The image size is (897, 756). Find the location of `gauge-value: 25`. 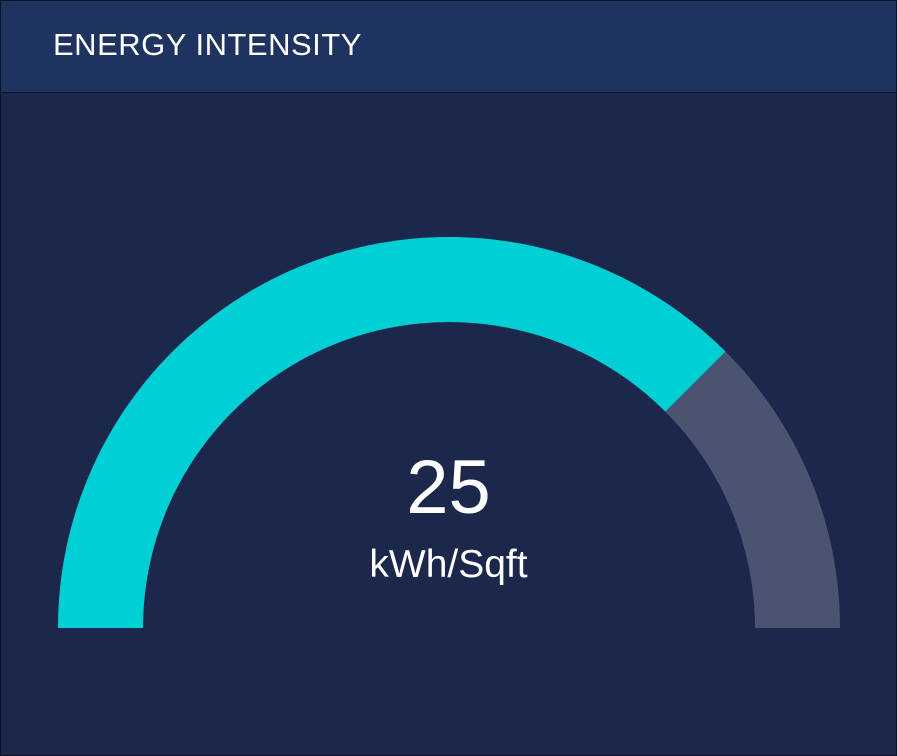

gauge-value: 25 is located at coordinates (448, 487).